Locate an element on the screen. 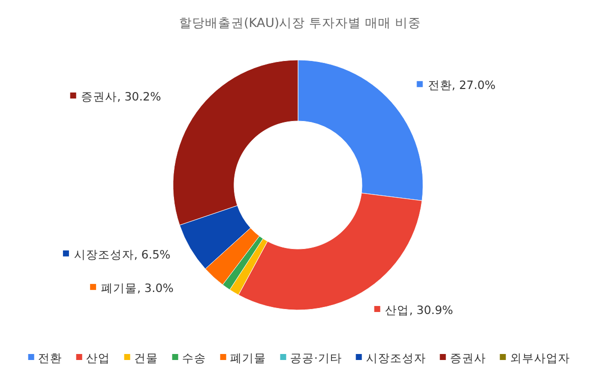 This screenshot has width=600, height=387. legend-label: 폐기물 is located at coordinates (248, 358).